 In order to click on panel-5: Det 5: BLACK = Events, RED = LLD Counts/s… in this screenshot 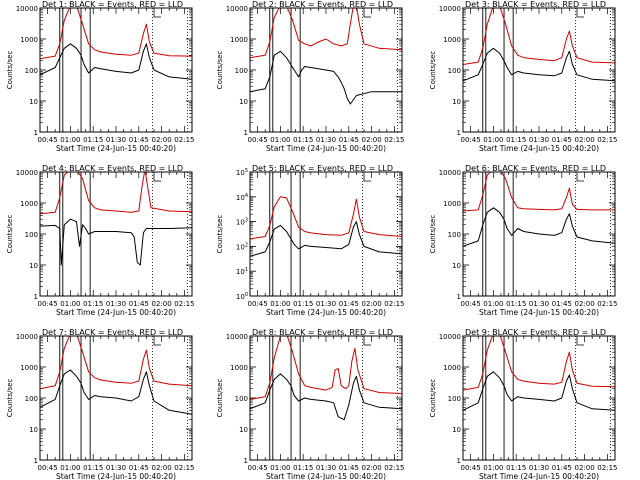, I will do `click(310, 240)`.